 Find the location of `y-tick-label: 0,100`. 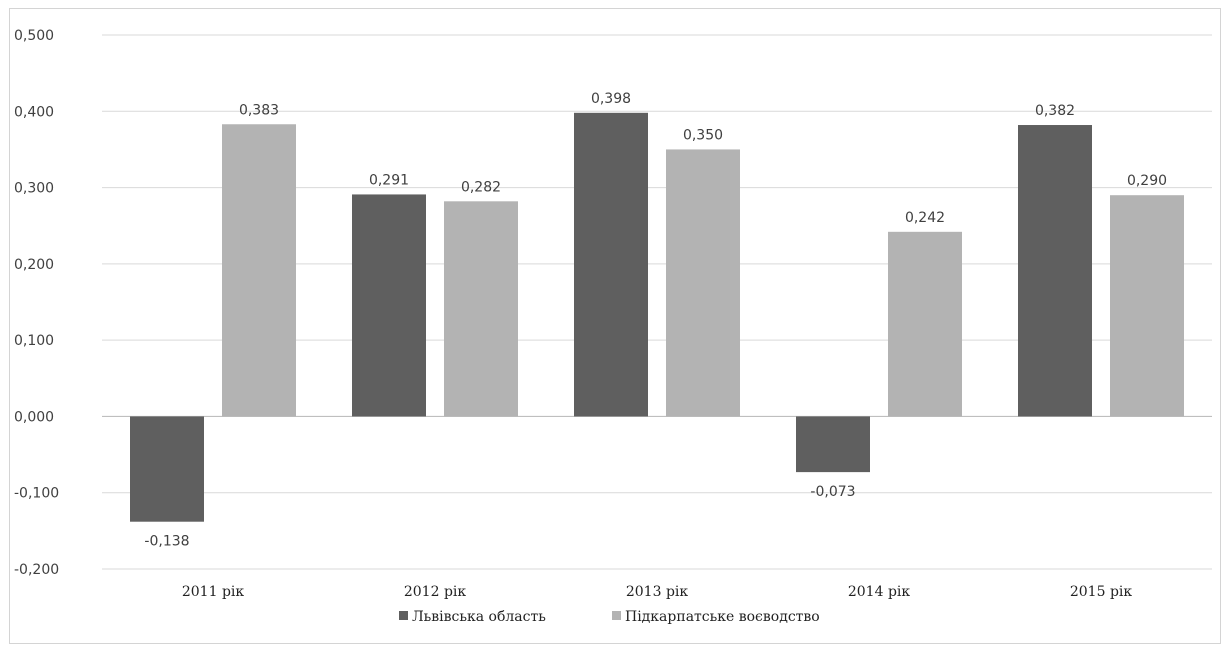

y-tick-label: 0,100 is located at coordinates (34, 341).